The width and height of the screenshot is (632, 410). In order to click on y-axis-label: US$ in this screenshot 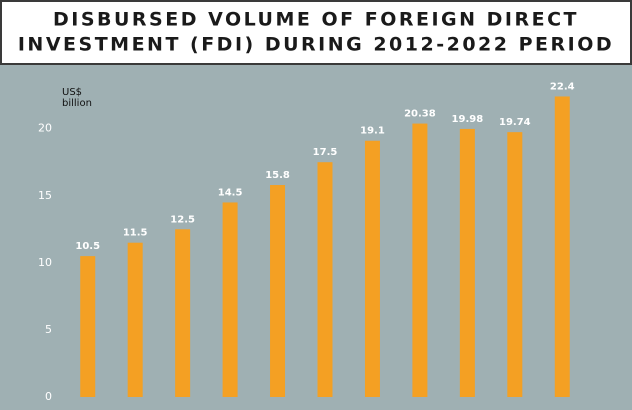, I will do `click(72, 92)`.